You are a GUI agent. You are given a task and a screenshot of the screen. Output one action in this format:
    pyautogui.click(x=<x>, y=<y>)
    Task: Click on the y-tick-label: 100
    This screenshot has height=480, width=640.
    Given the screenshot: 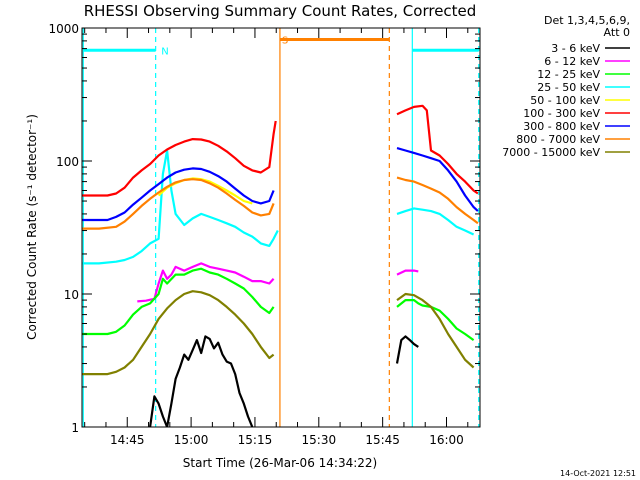 What is the action you would take?
    pyautogui.click(x=67, y=162)
    